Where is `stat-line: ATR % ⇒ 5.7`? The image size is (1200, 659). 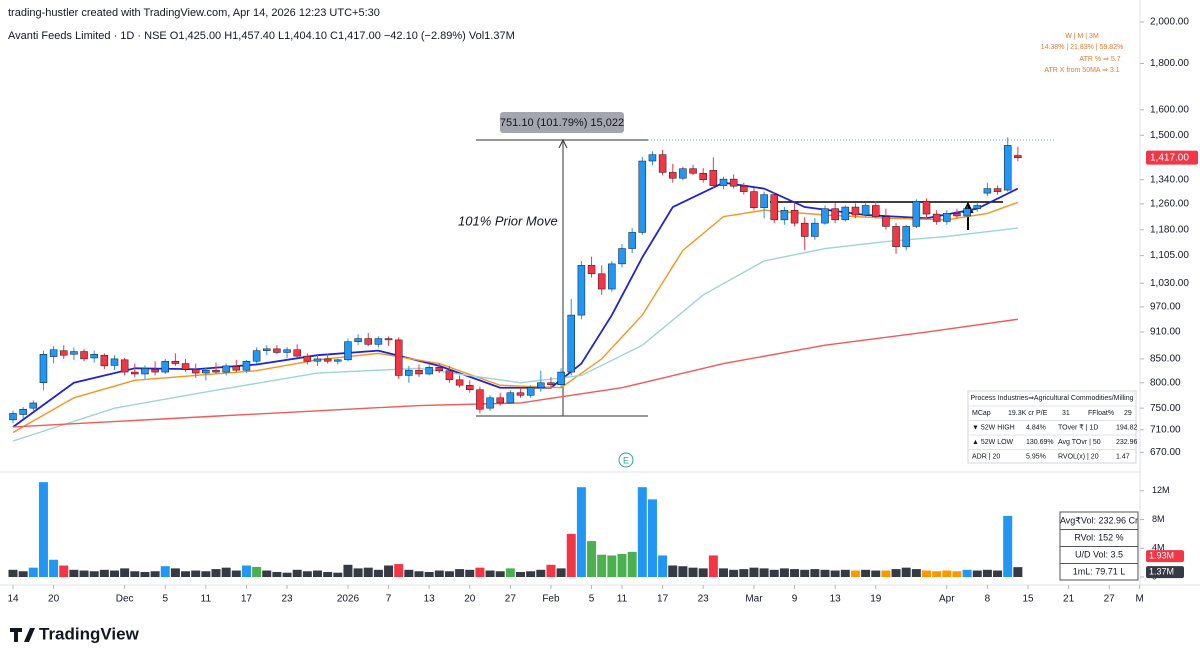
stat-line: ATR % ⇒ 5.7 is located at coordinates (1099, 59).